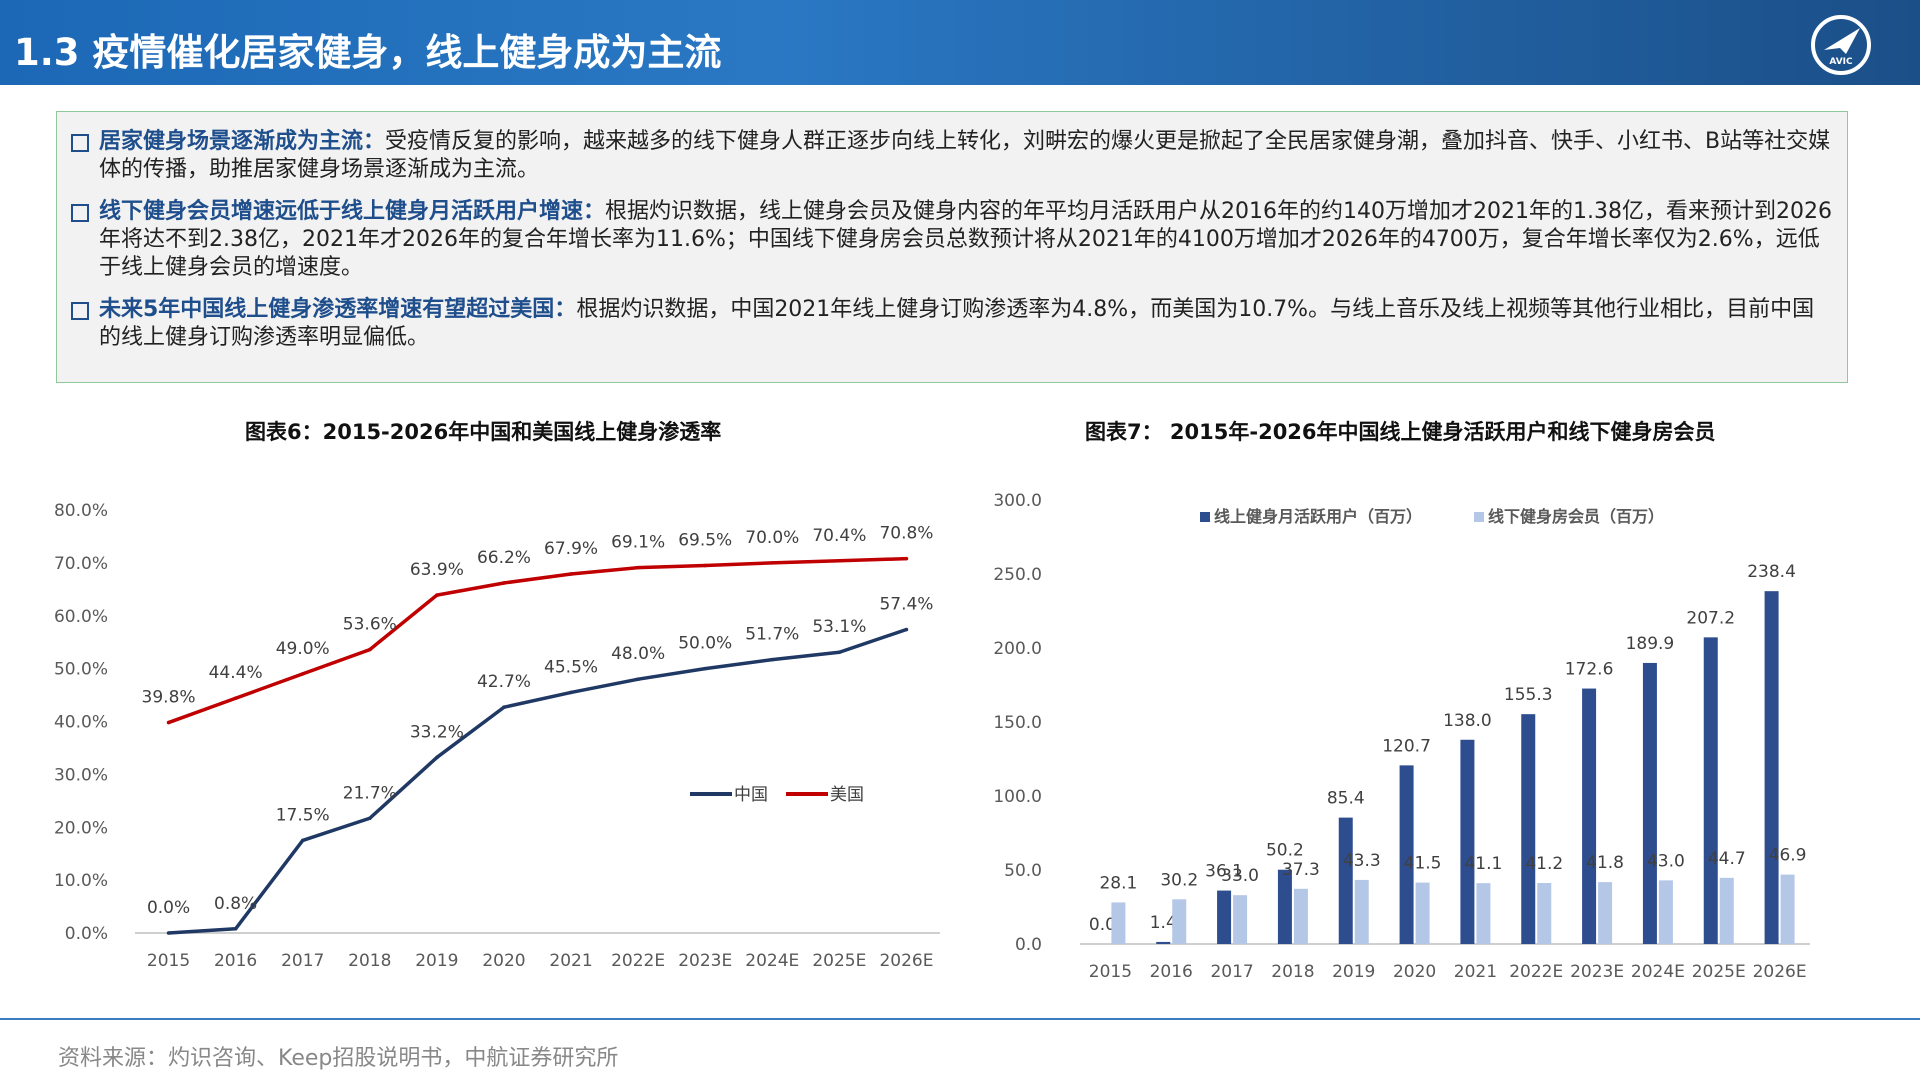  What do you see at coordinates (1771, 572) in the screenshot?
I see `data-label: 238.4` at bounding box center [1771, 572].